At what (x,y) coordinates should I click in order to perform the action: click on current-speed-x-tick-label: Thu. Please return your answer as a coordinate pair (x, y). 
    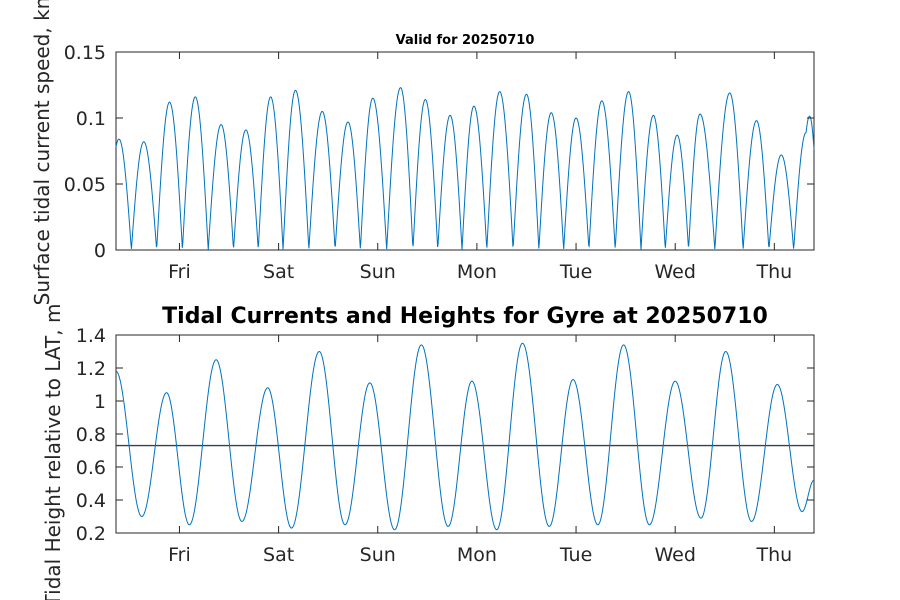
    Looking at the image, I should click on (773, 272).